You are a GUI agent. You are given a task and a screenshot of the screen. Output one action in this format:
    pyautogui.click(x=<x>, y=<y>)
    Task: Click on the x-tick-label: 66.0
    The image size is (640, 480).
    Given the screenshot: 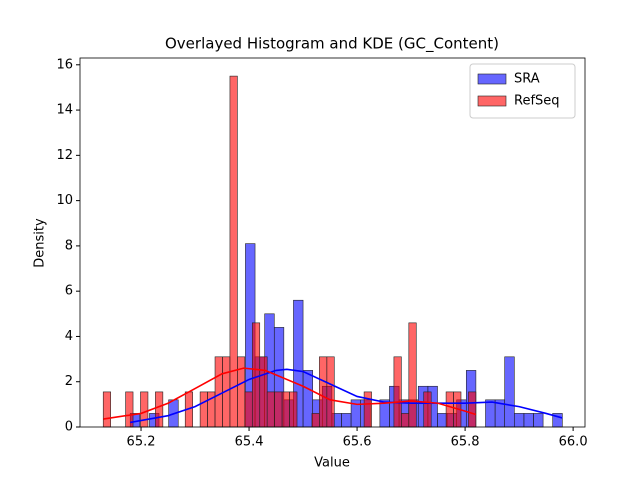 What is the action you would take?
    pyautogui.click(x=573, y=442)
    